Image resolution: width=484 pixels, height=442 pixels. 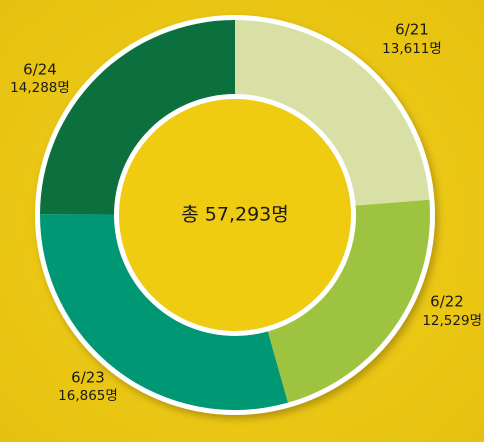 What do you see at coordinates (40, 88) in the screenshot?
I see `segment-value: 14,288명` at bounding box center [40, 88].